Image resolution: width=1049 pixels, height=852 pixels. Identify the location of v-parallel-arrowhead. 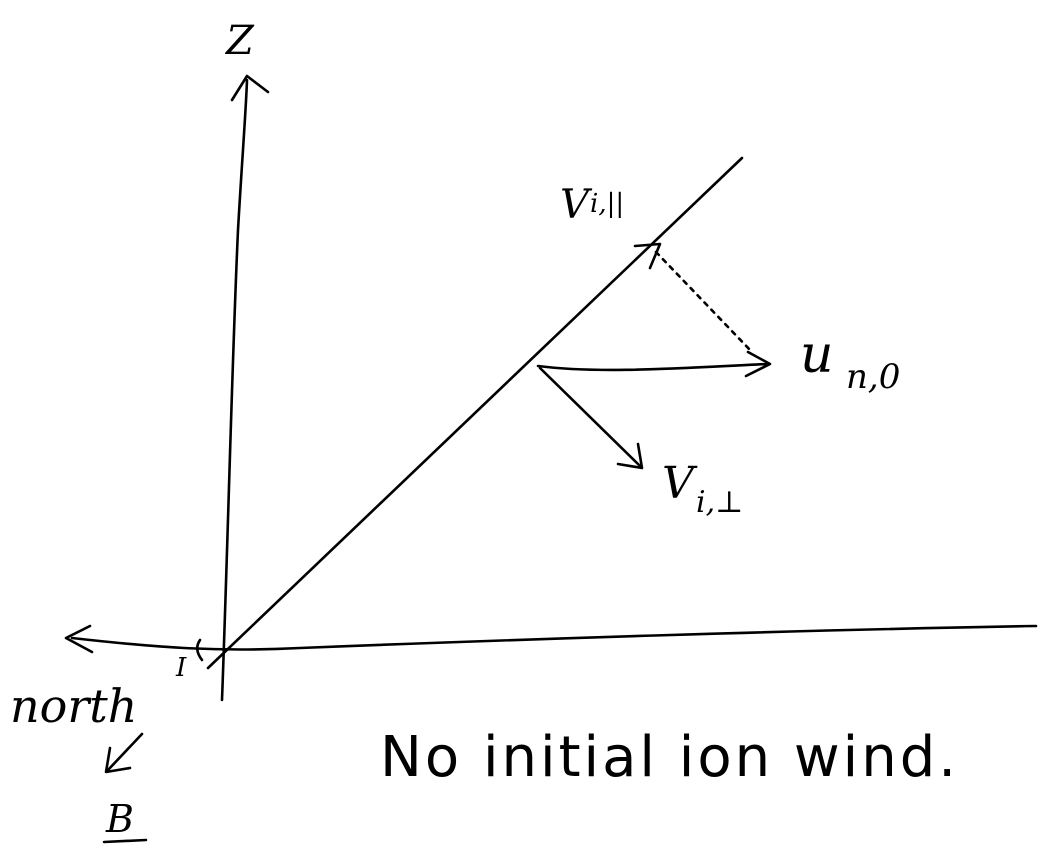
(647, 256).